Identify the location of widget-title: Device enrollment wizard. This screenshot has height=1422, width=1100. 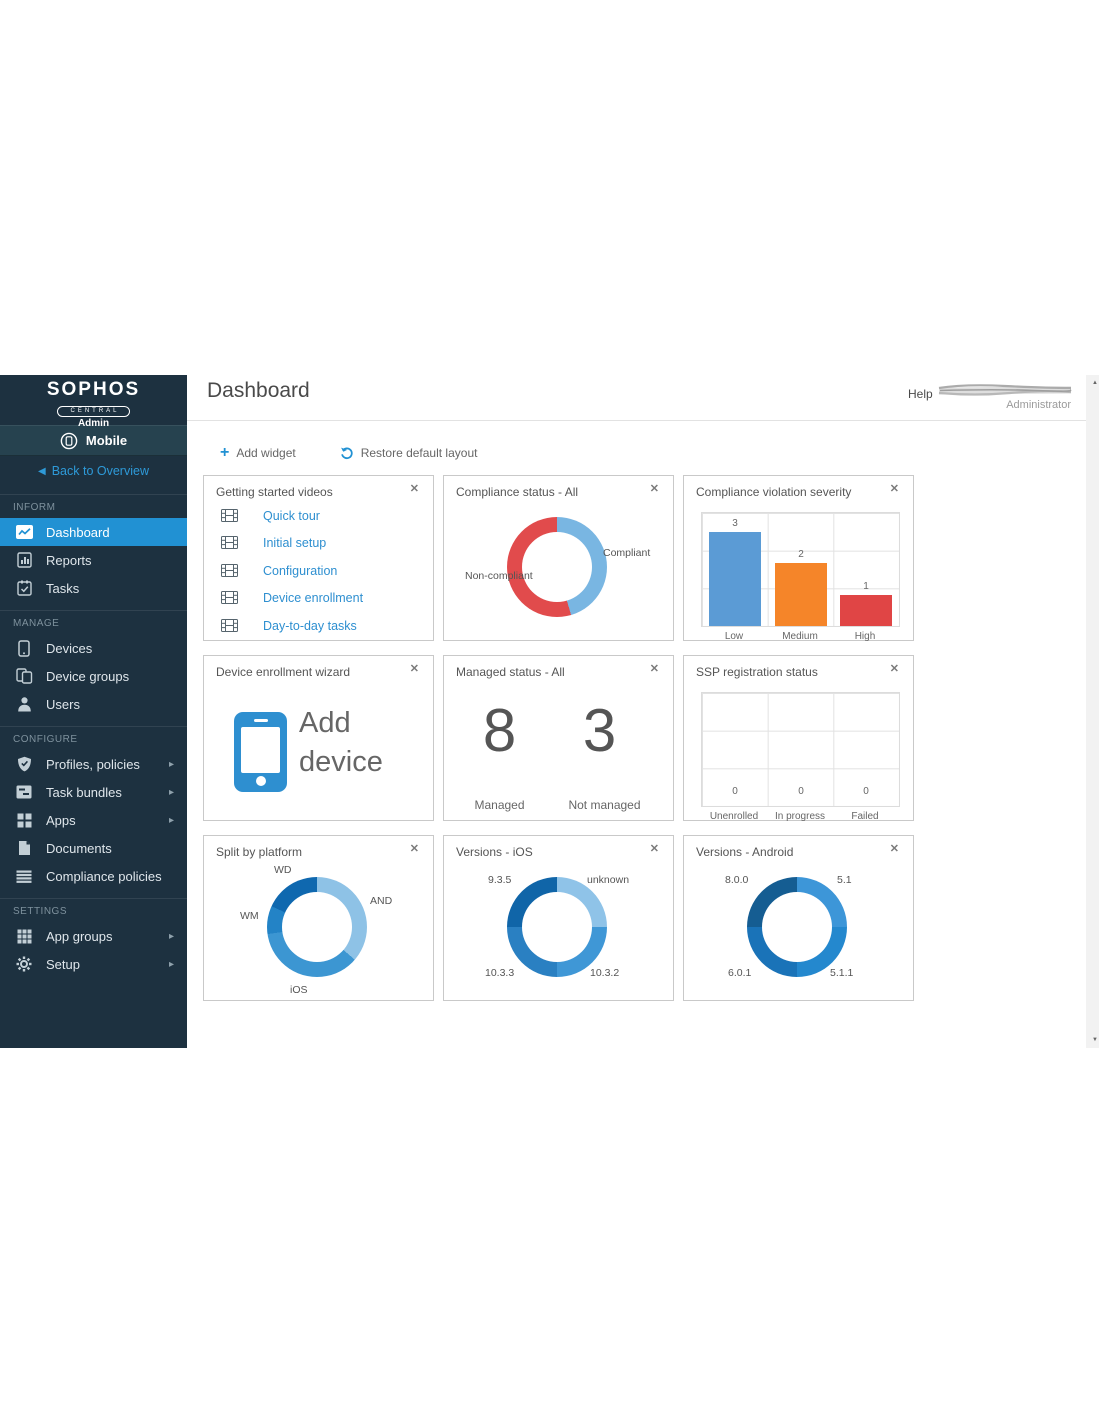
(283, 672).